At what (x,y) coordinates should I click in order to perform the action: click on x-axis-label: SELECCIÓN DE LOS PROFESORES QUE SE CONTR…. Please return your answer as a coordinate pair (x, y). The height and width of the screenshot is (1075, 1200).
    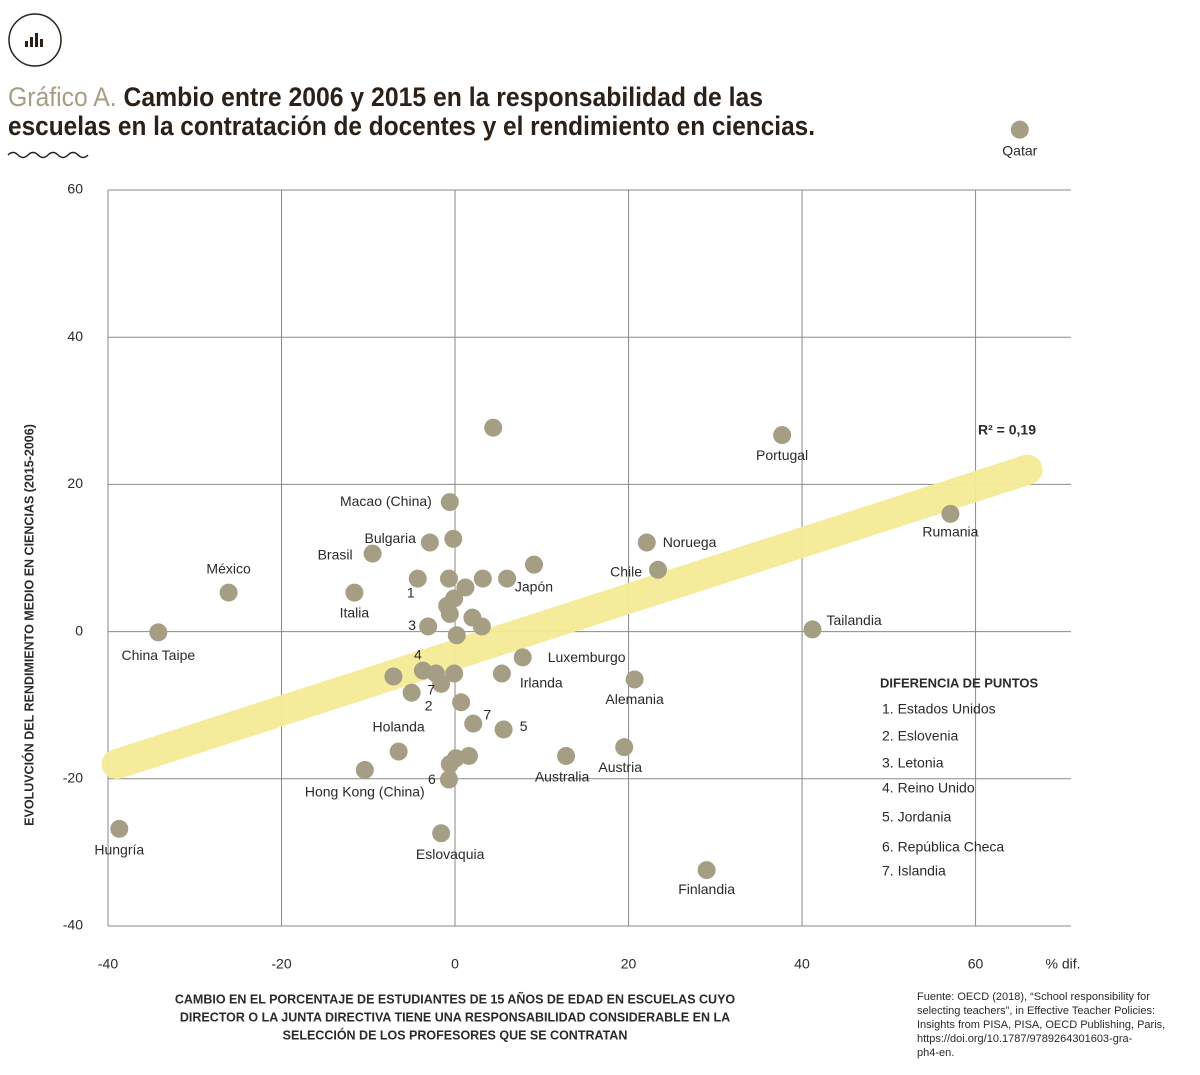
    Looking at the image, I should click on (455, 1034).